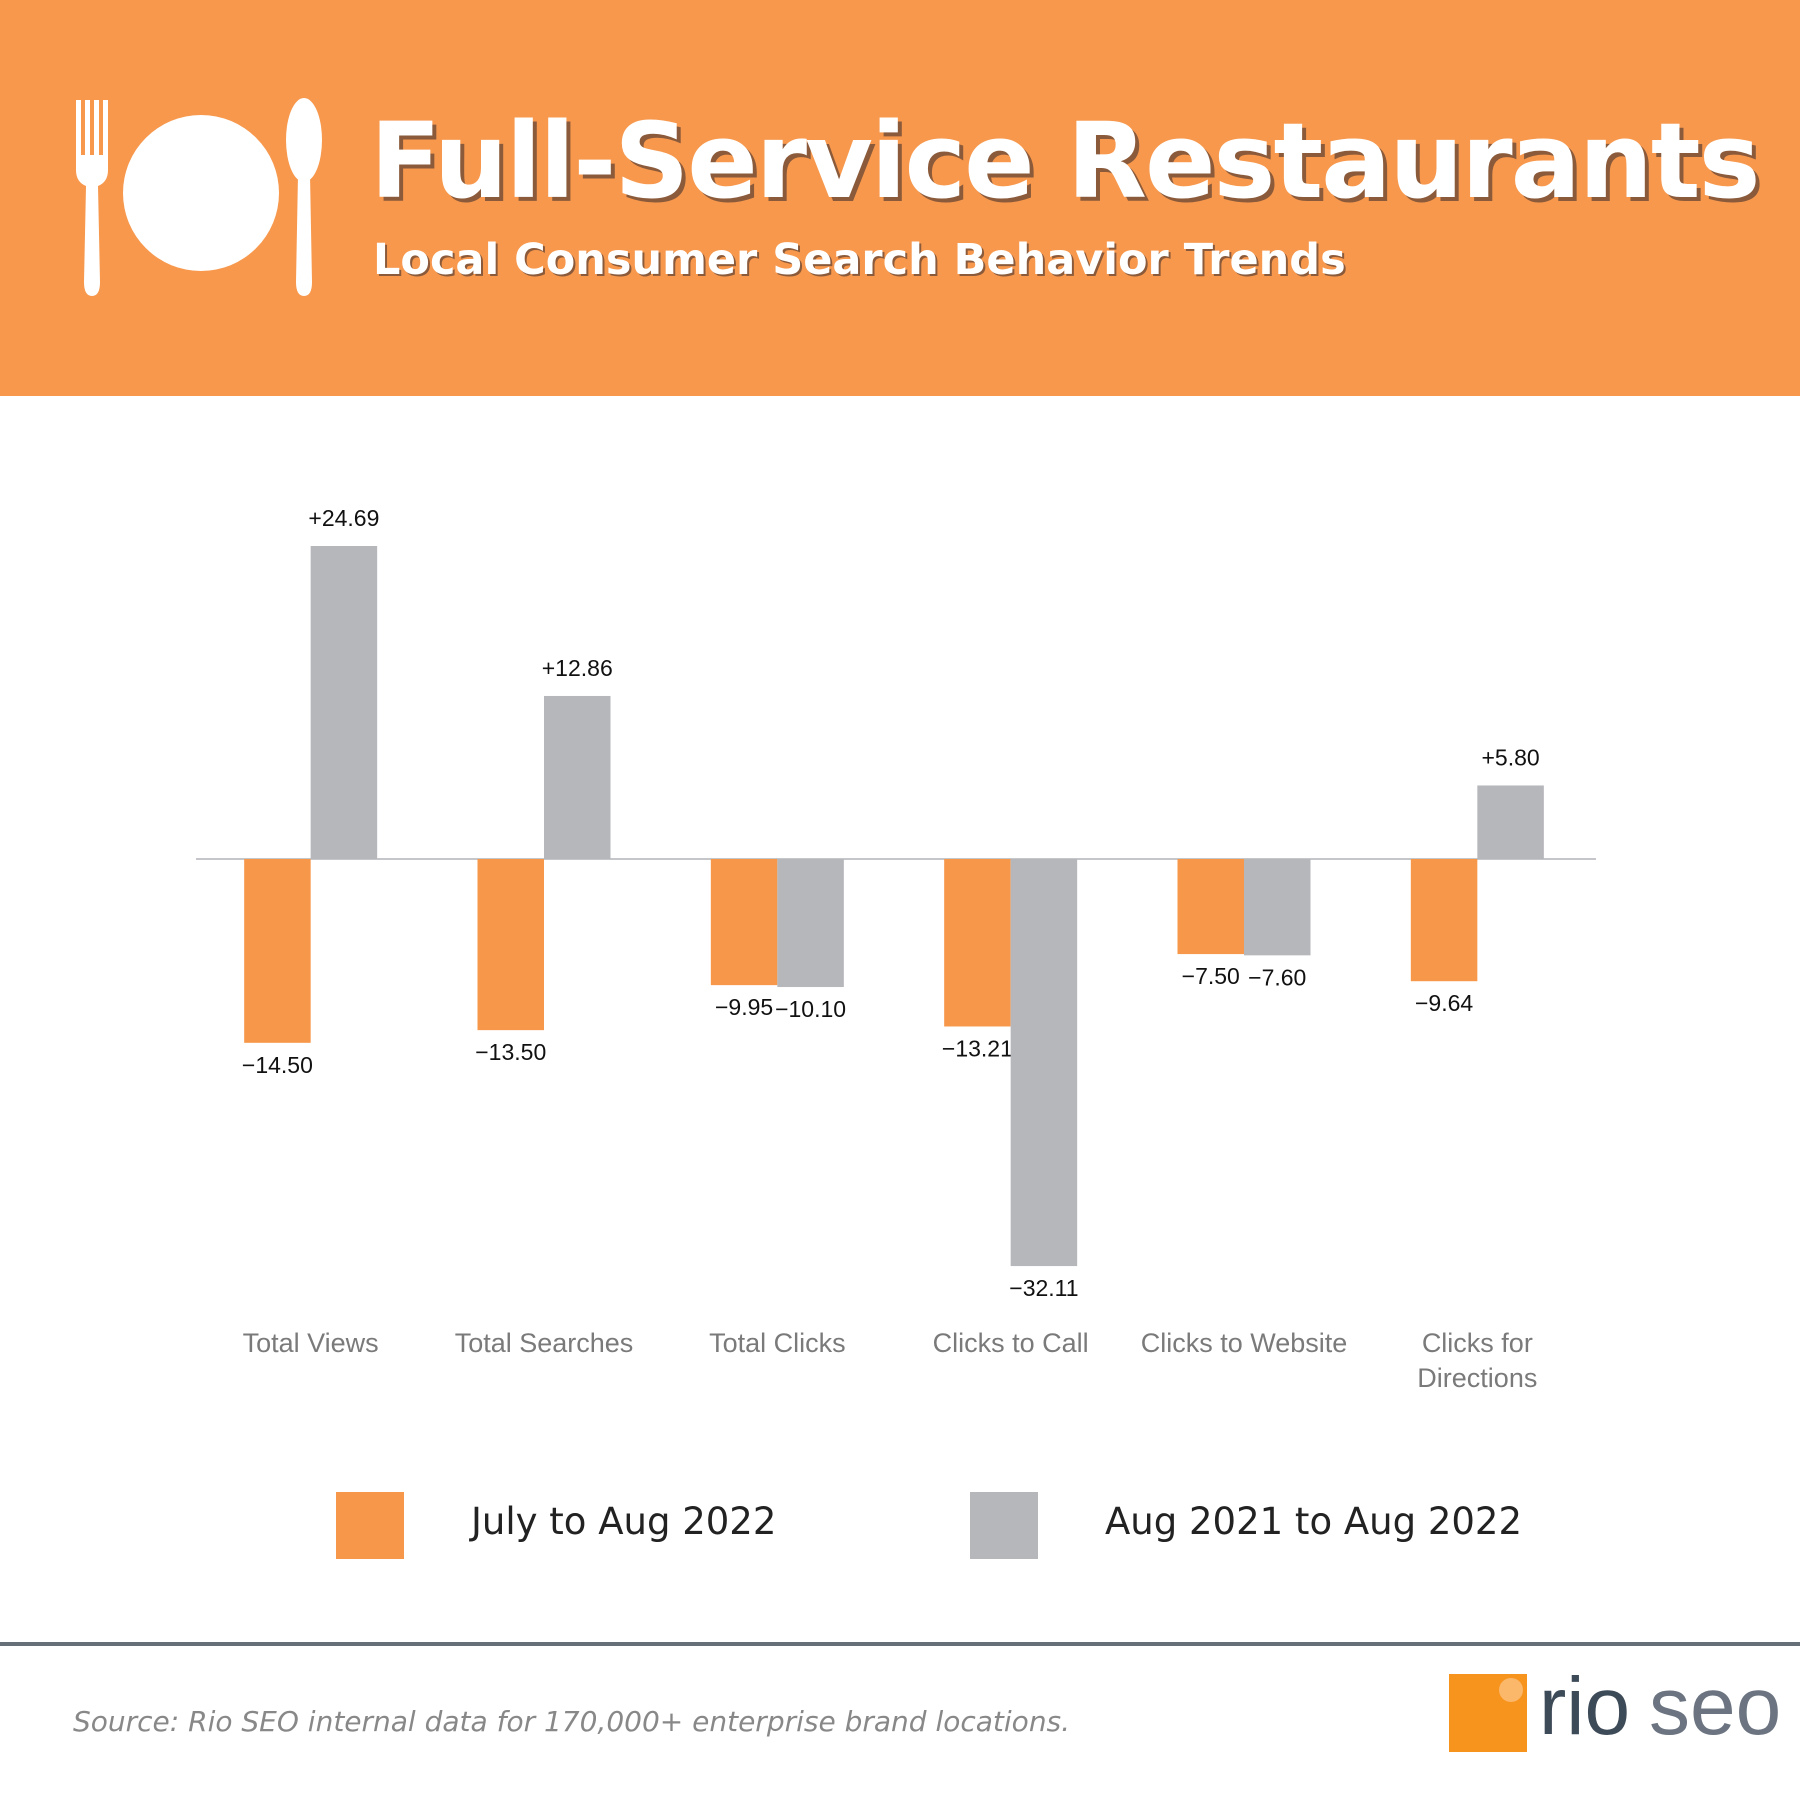  I want to click on value-label: +5.80, so click(1510, 757).